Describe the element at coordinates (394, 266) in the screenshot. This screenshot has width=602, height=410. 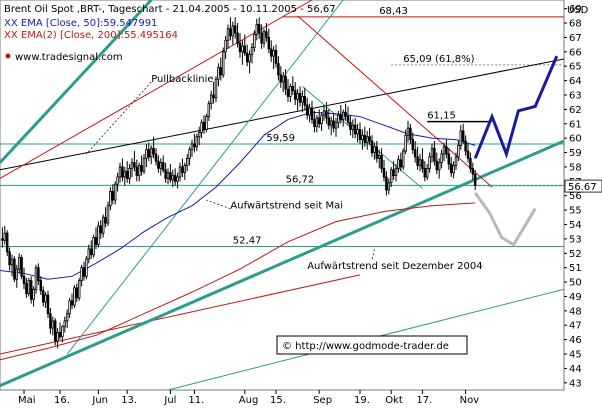
I see `annotation-aufwartstrend-seit-dezember-2004: Aufwärtstrend seit Dezember 2004` at that location.